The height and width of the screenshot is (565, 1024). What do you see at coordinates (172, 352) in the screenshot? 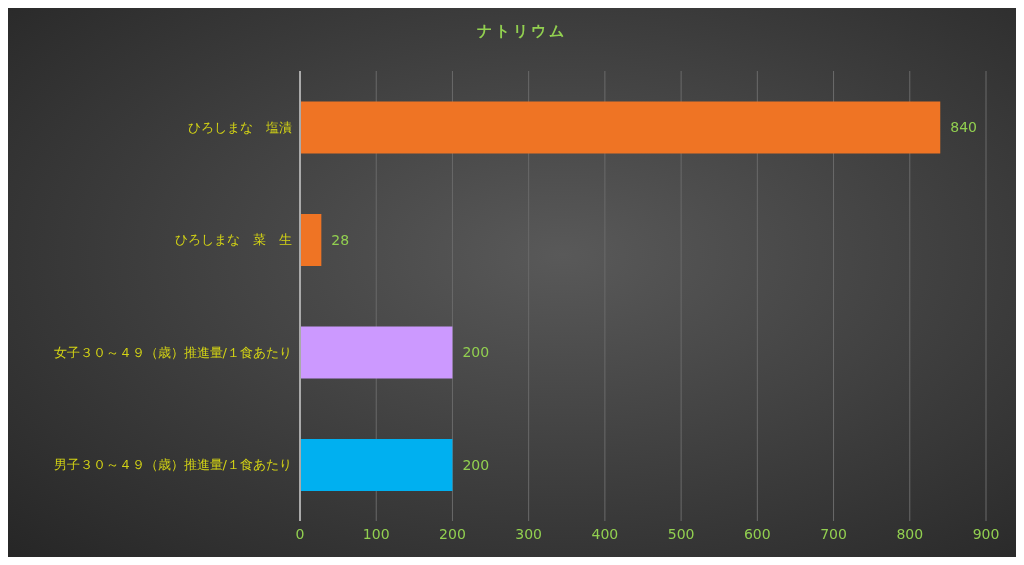
I see `y-tick-label: 女子３０～４９（歳）推進量/１食あたり` at bounding box center [172, 352].